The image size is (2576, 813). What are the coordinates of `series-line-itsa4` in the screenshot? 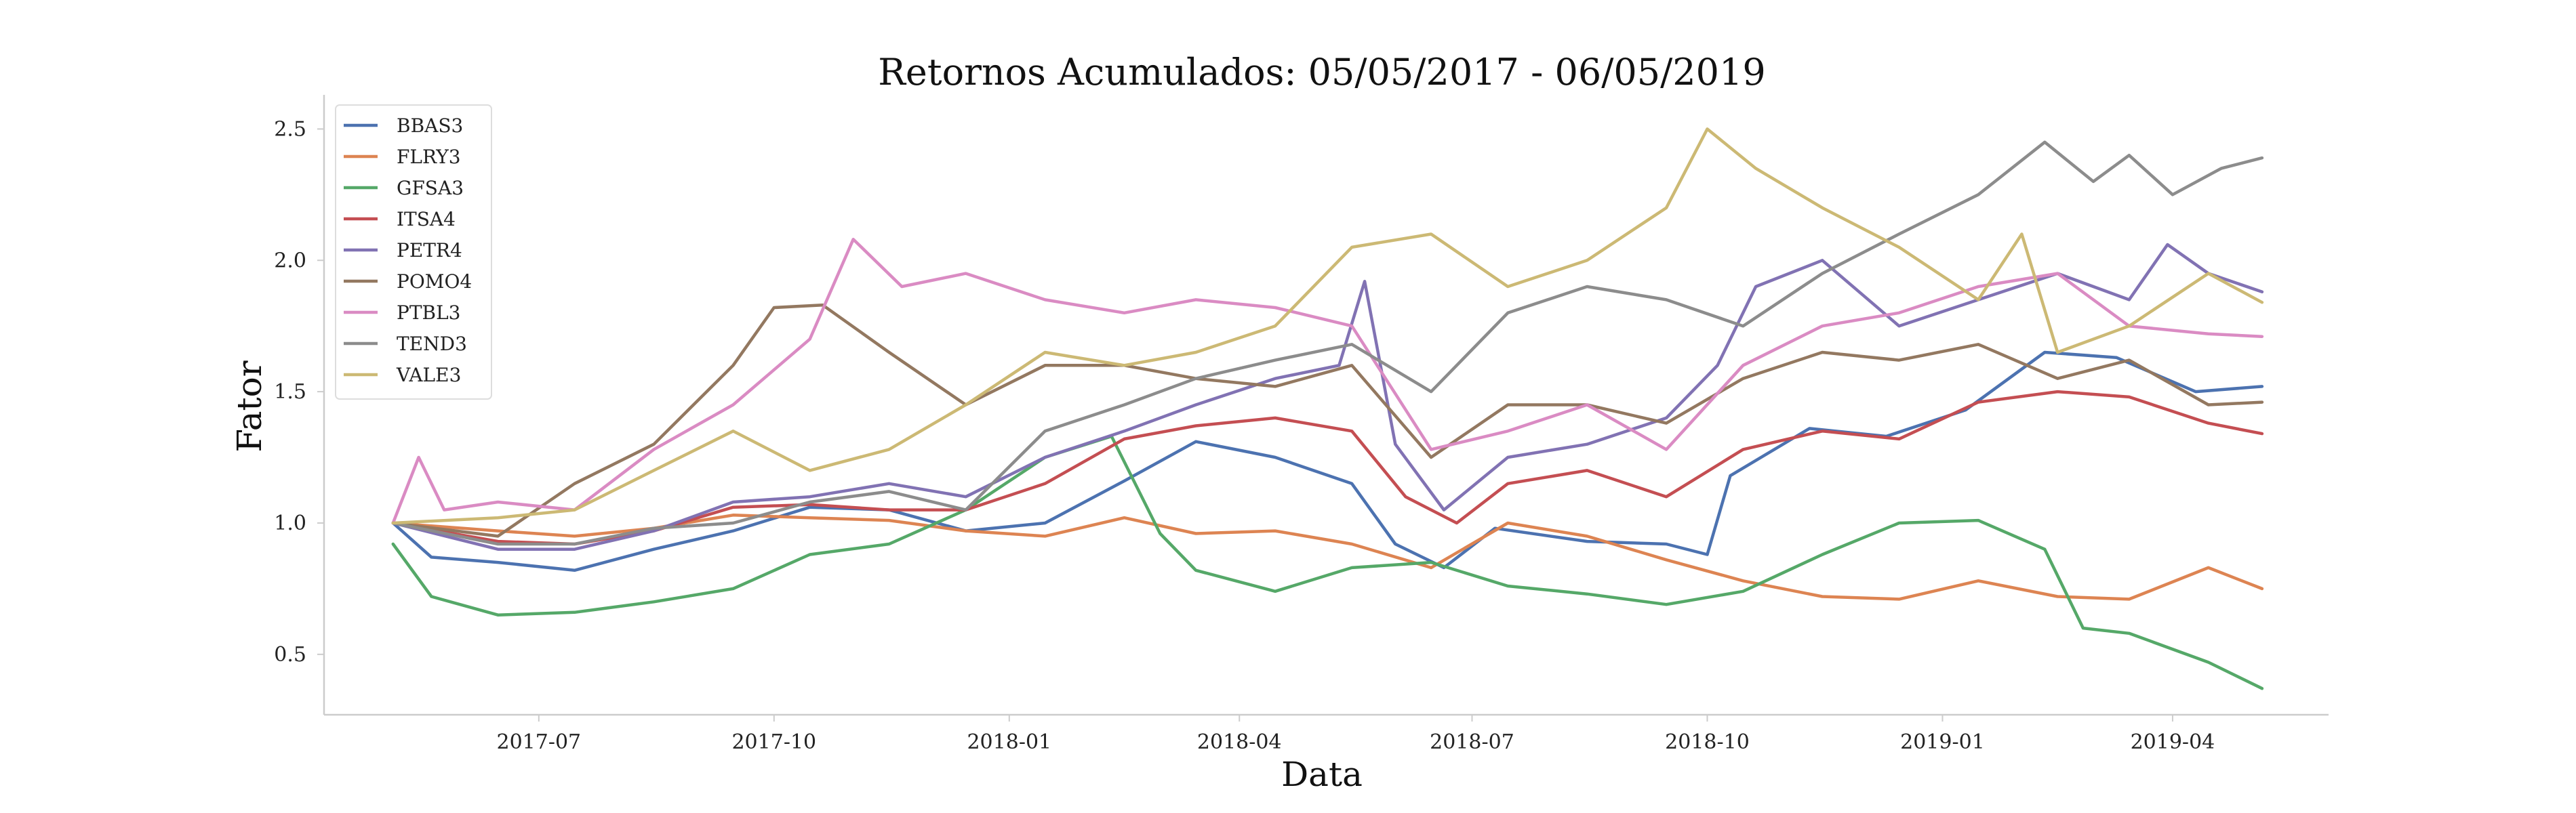 It's located at (1327, 468).